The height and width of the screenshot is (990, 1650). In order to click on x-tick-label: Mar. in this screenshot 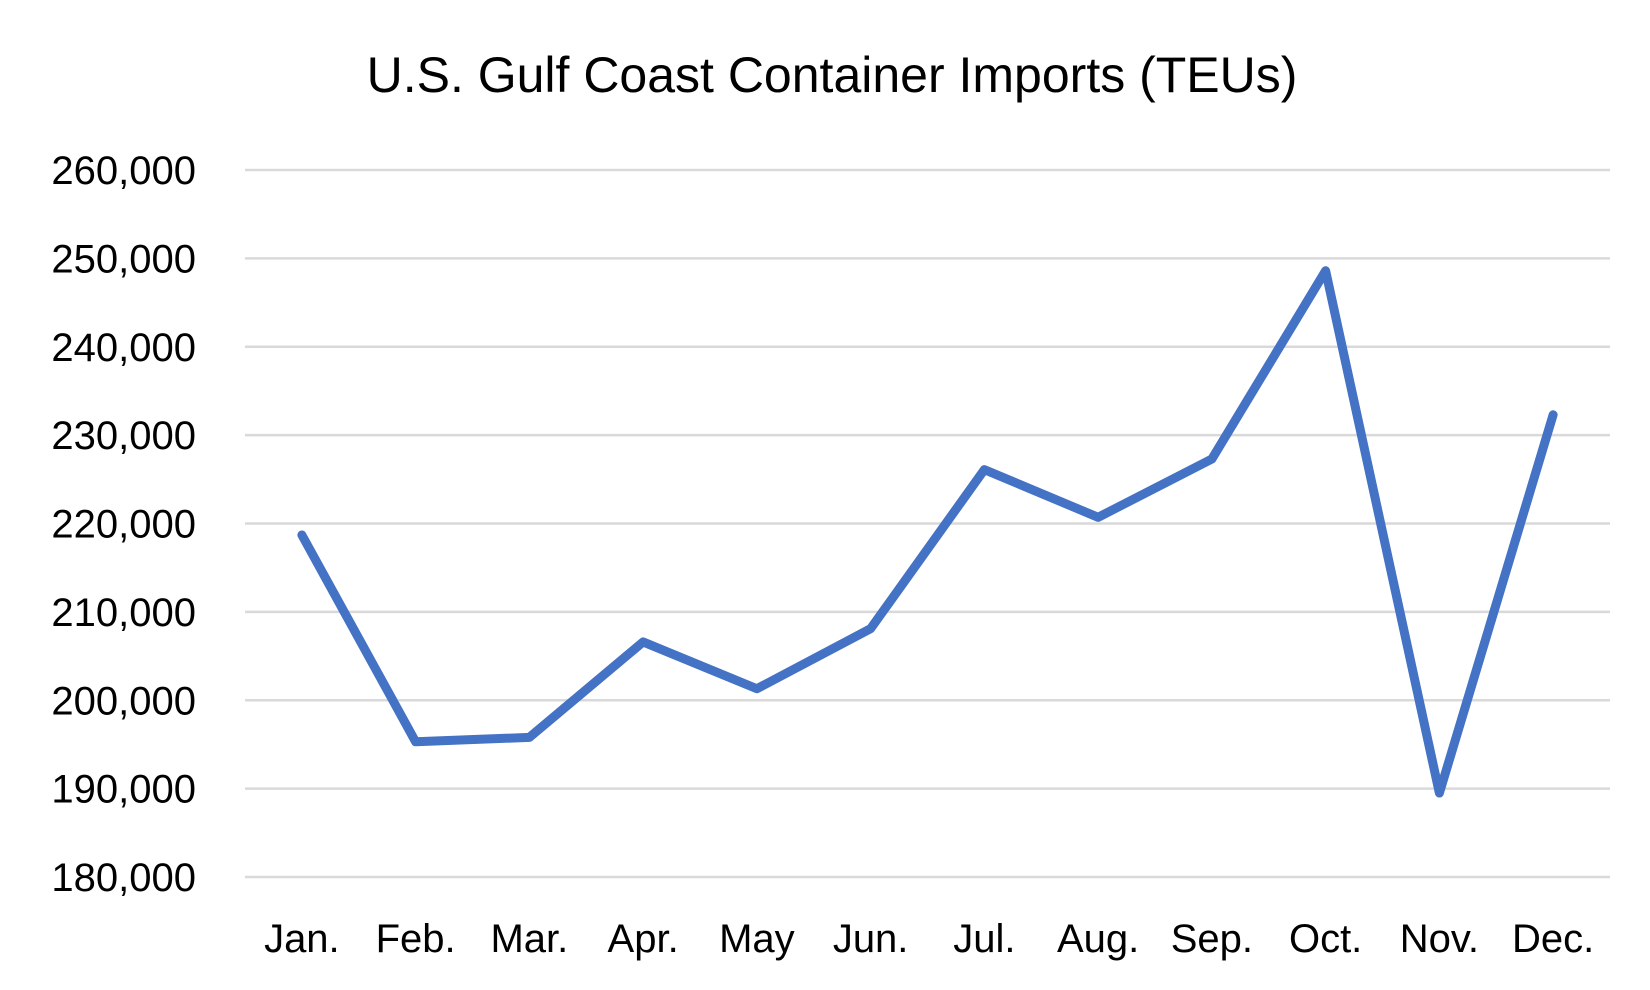, I will do `click(529, 939)`.